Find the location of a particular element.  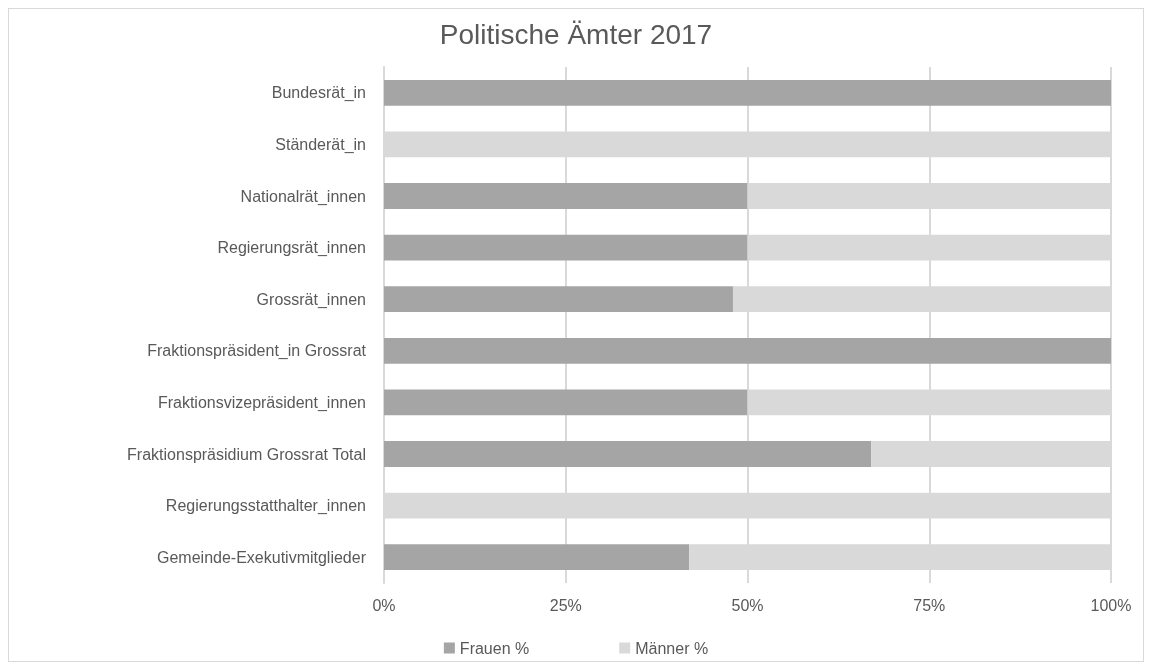

y-tick-label: Gemeinde-Exekutivmitglieder is located at coordinates (262, 557).